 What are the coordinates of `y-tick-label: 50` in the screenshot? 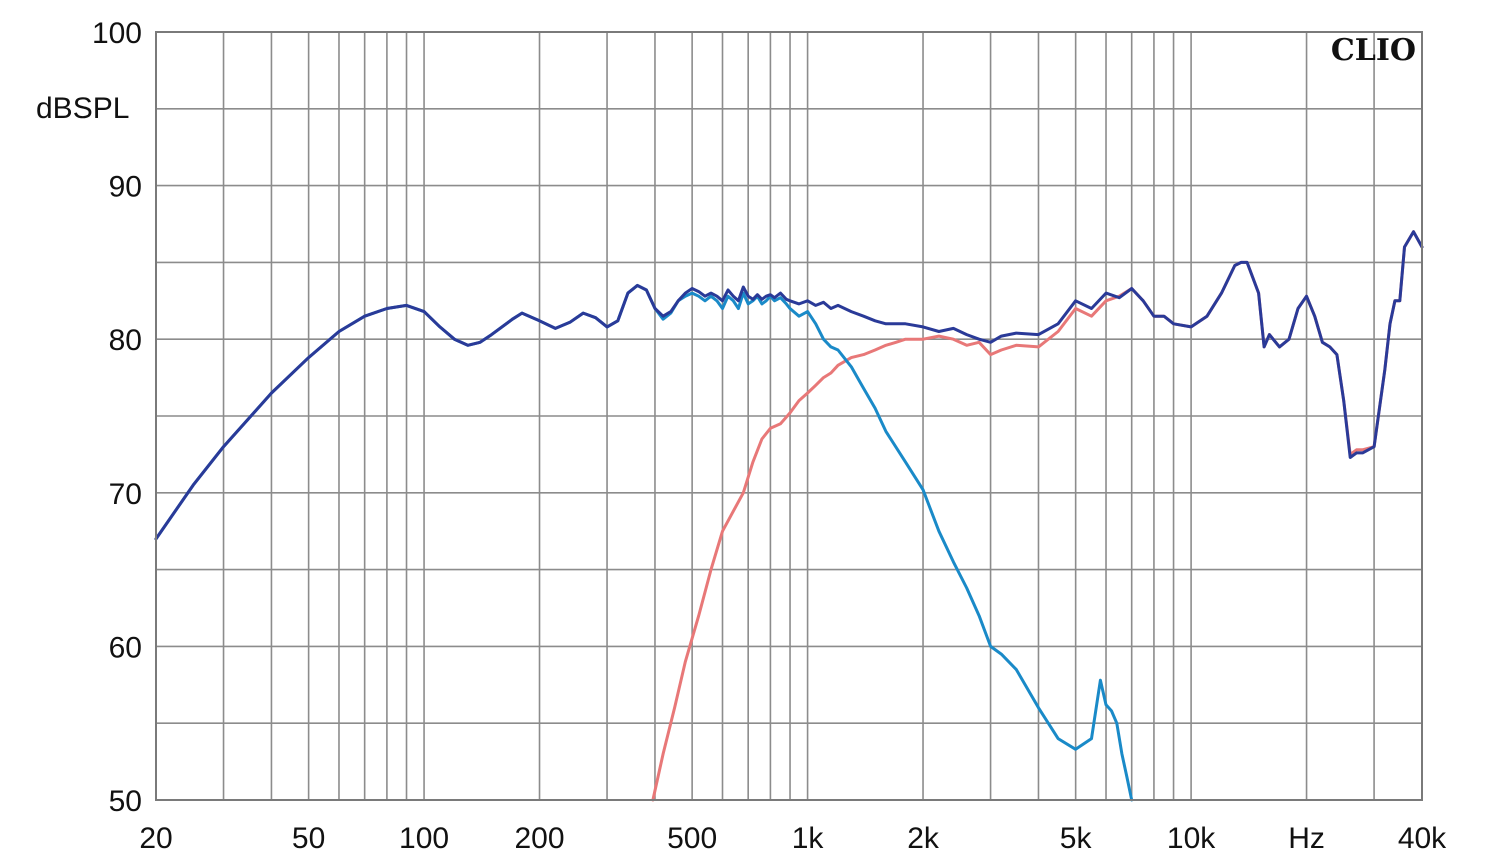 It's located at (125, 801).